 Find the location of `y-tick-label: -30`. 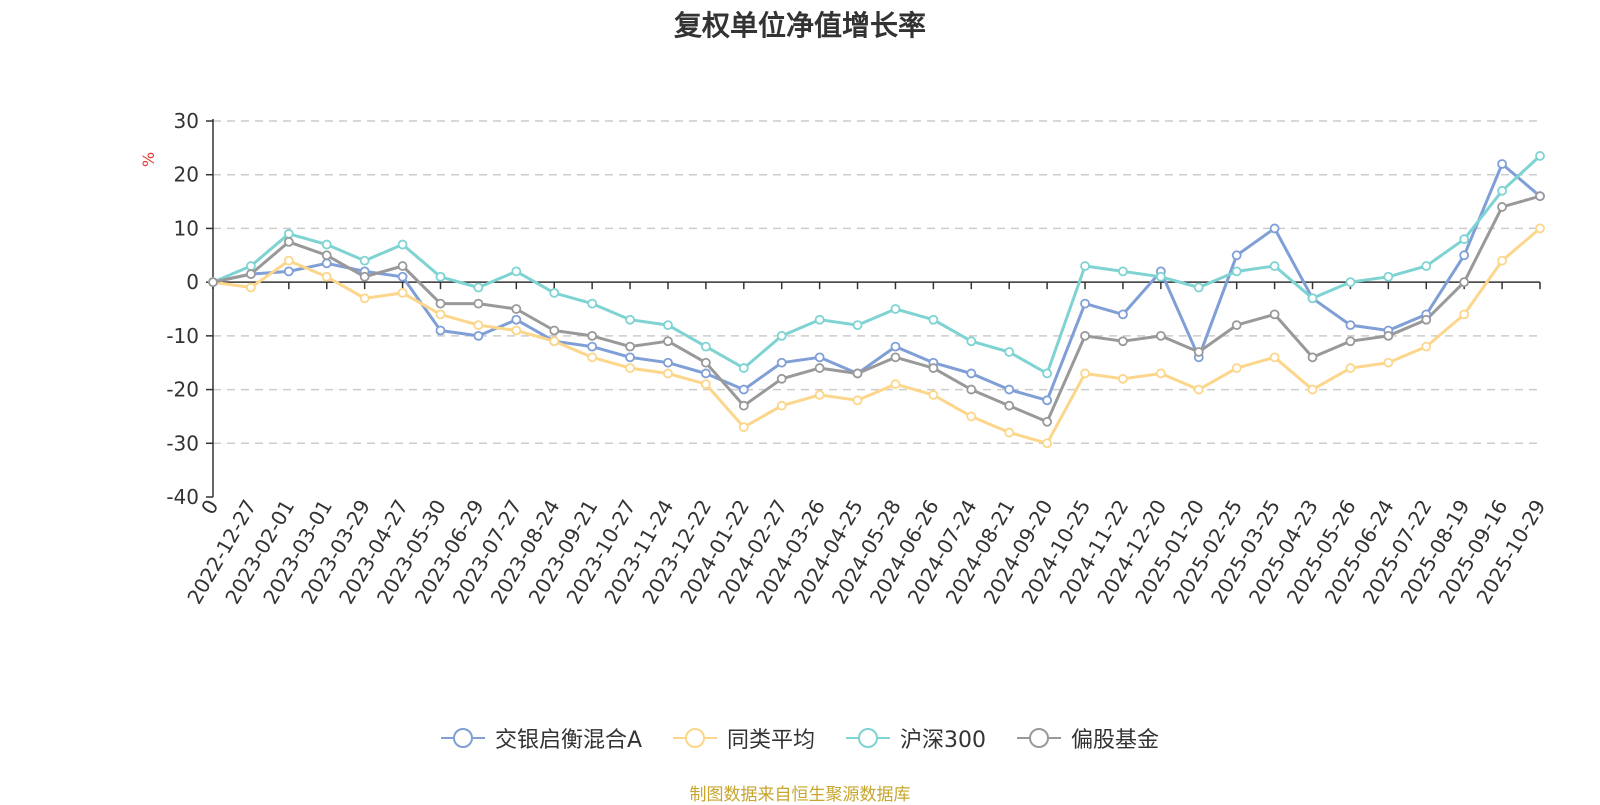

y-tick-label: -30 is located at coordinates (182, 443).